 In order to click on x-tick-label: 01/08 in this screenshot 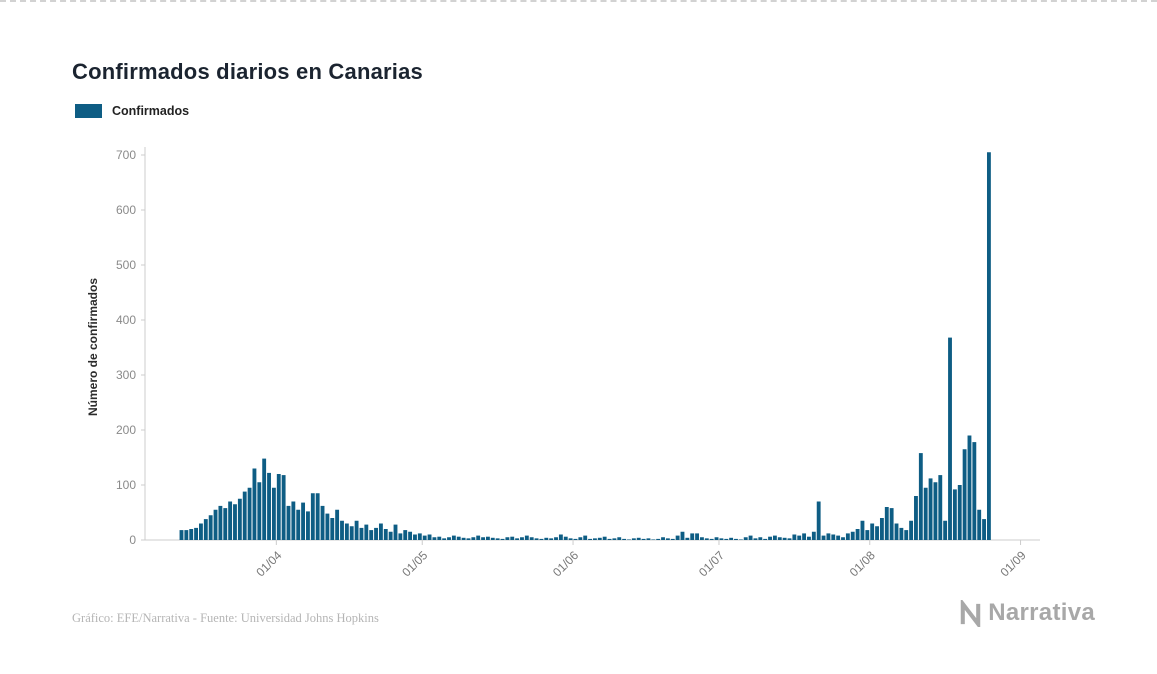, I will do `click(862, 563)`.